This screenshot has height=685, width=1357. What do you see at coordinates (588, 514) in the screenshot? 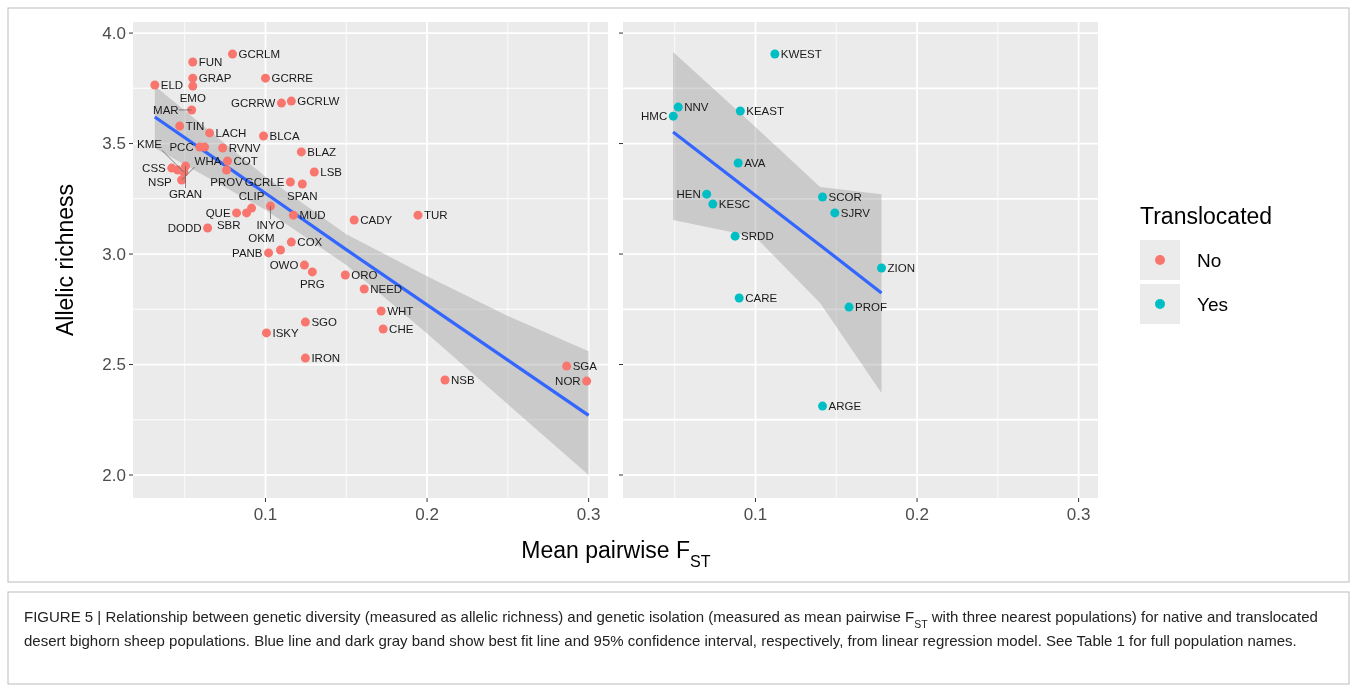
I see `x-tick-label: 0.3` at bounding box center [588, 514].